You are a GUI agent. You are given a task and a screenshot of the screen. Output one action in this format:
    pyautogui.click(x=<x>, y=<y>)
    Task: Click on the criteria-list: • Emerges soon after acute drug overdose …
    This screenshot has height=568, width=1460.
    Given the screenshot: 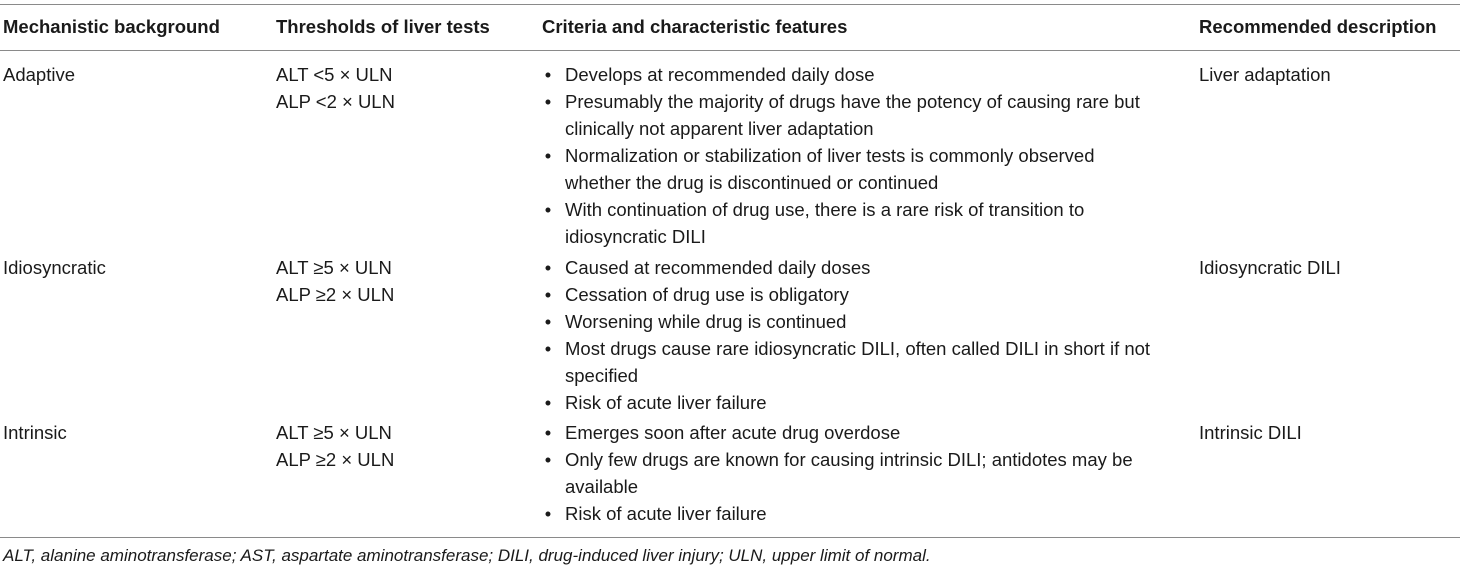 What is the action you would take?
    pyautogui.click(x=852, y=473)
    